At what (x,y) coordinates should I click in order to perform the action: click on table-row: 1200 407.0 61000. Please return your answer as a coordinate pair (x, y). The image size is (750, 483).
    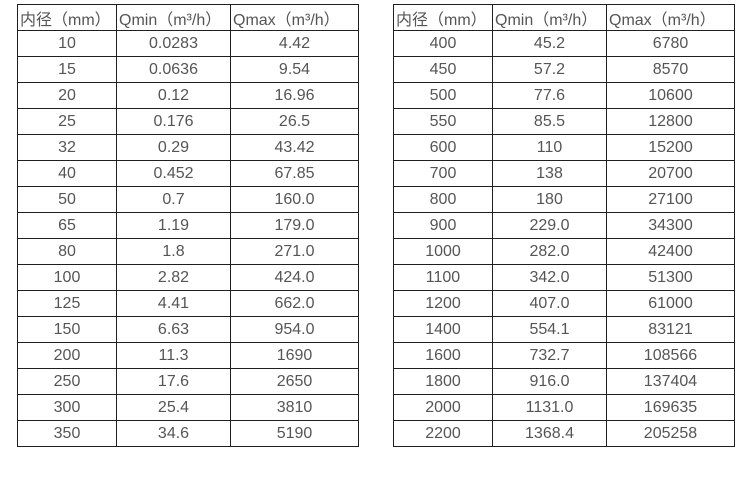
    Looking at the image, I should click on (564, 303).